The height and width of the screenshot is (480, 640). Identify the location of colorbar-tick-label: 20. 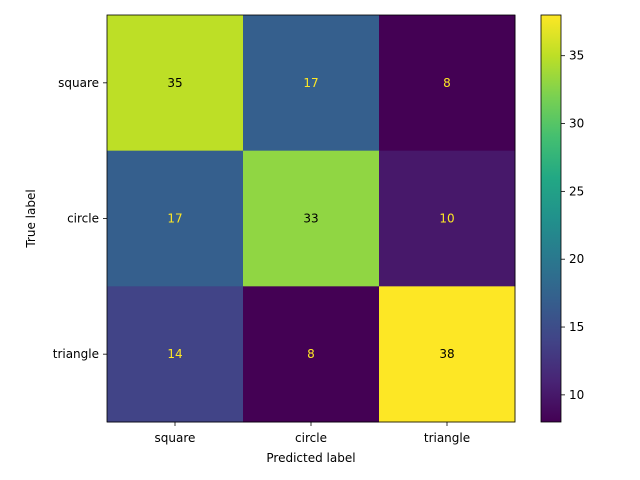
(576, 259).